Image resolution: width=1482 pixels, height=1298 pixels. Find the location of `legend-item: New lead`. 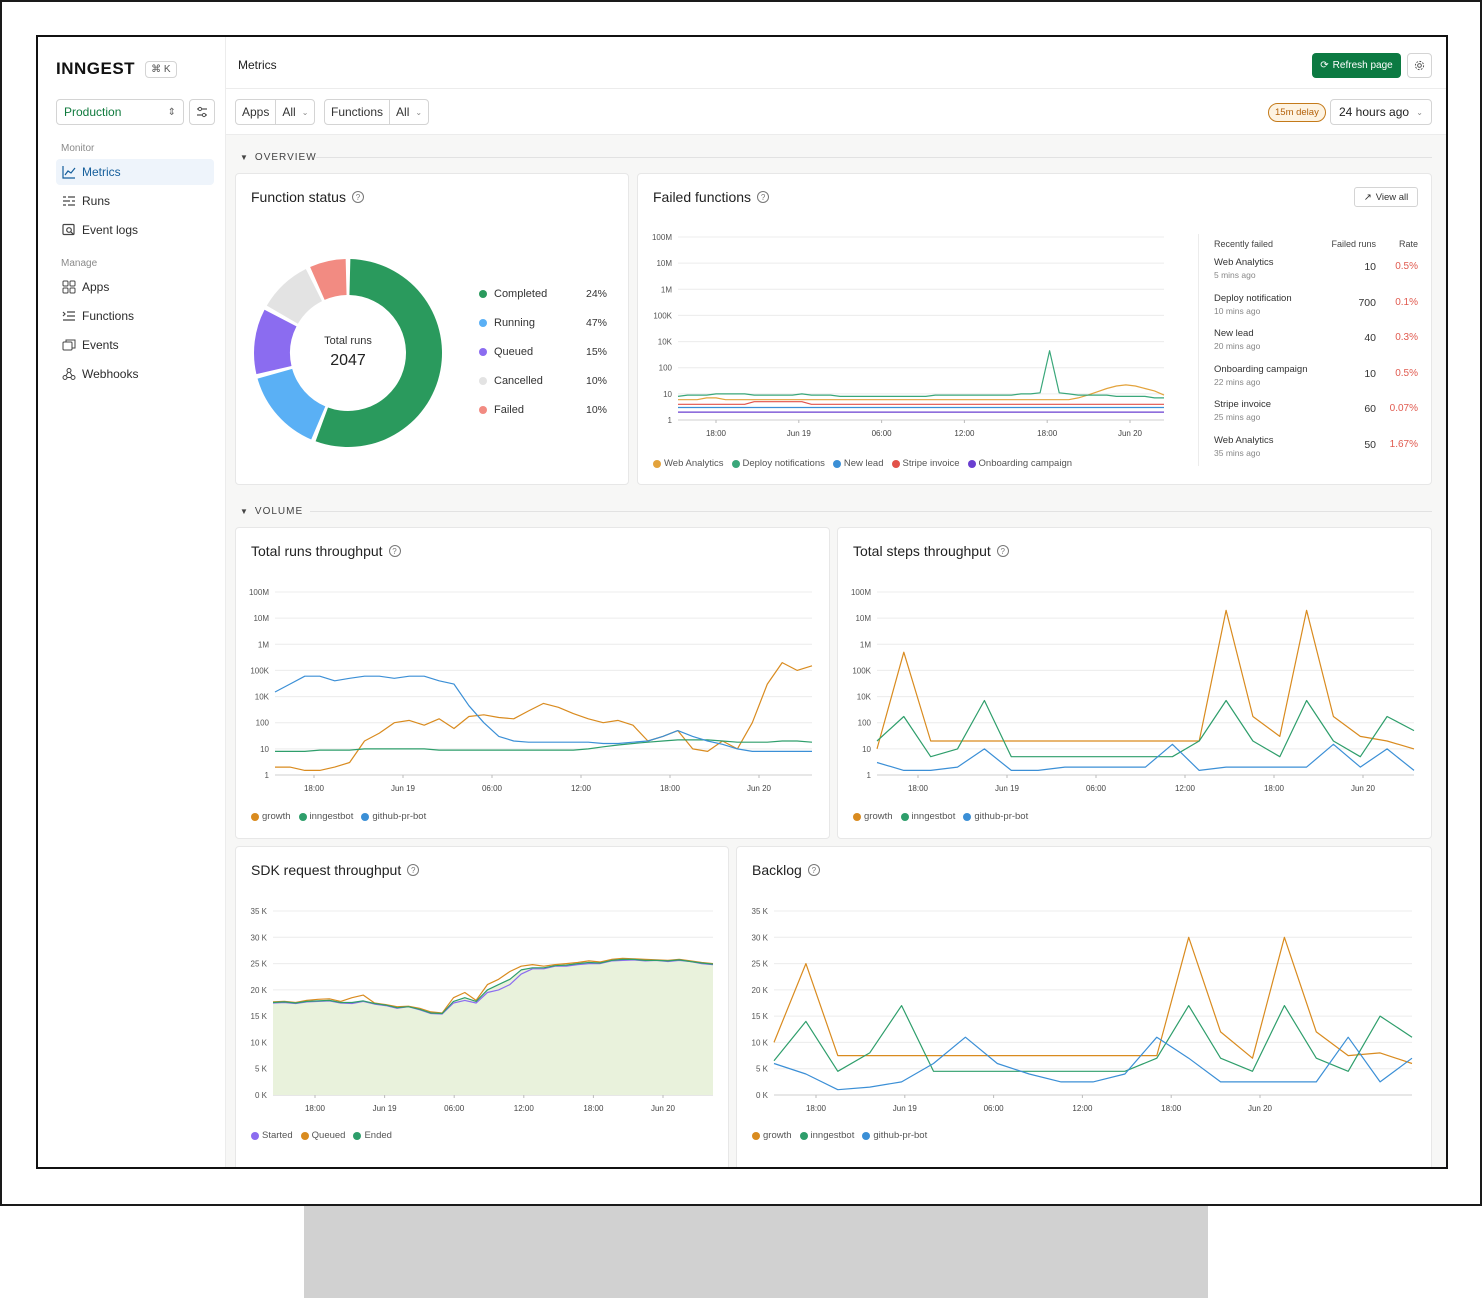

legend-item: New lead is located at coordinates (858, 463).